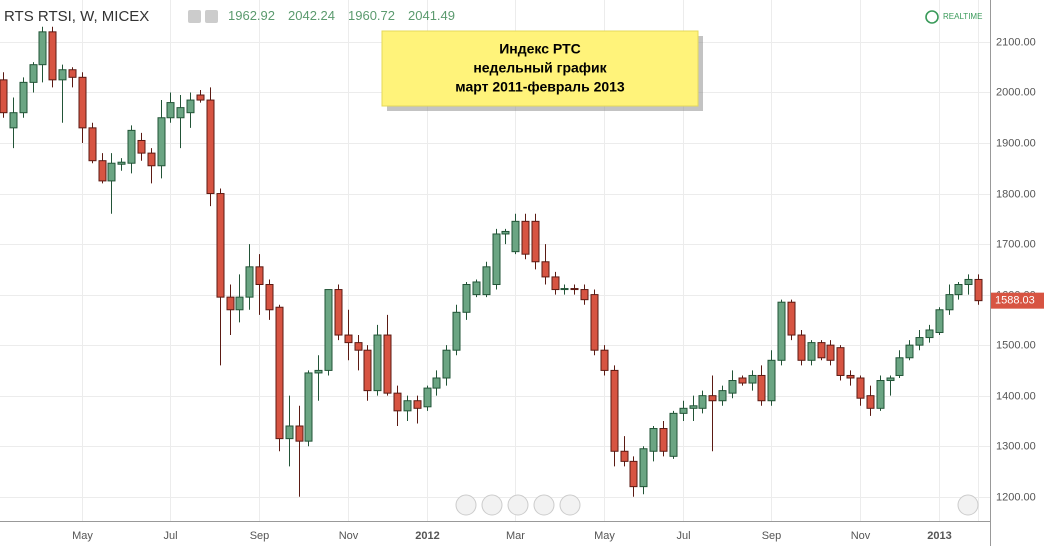 This screenshot has height=546, width=1044. Describe the element at coordinates (311, 15) in the screenshot. I see `header-value: 2042.24` at that location.